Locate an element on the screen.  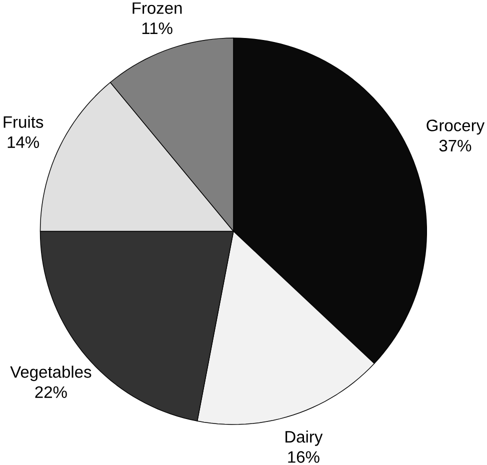
slice-label: Grocery is located at coordinates (455, 126).